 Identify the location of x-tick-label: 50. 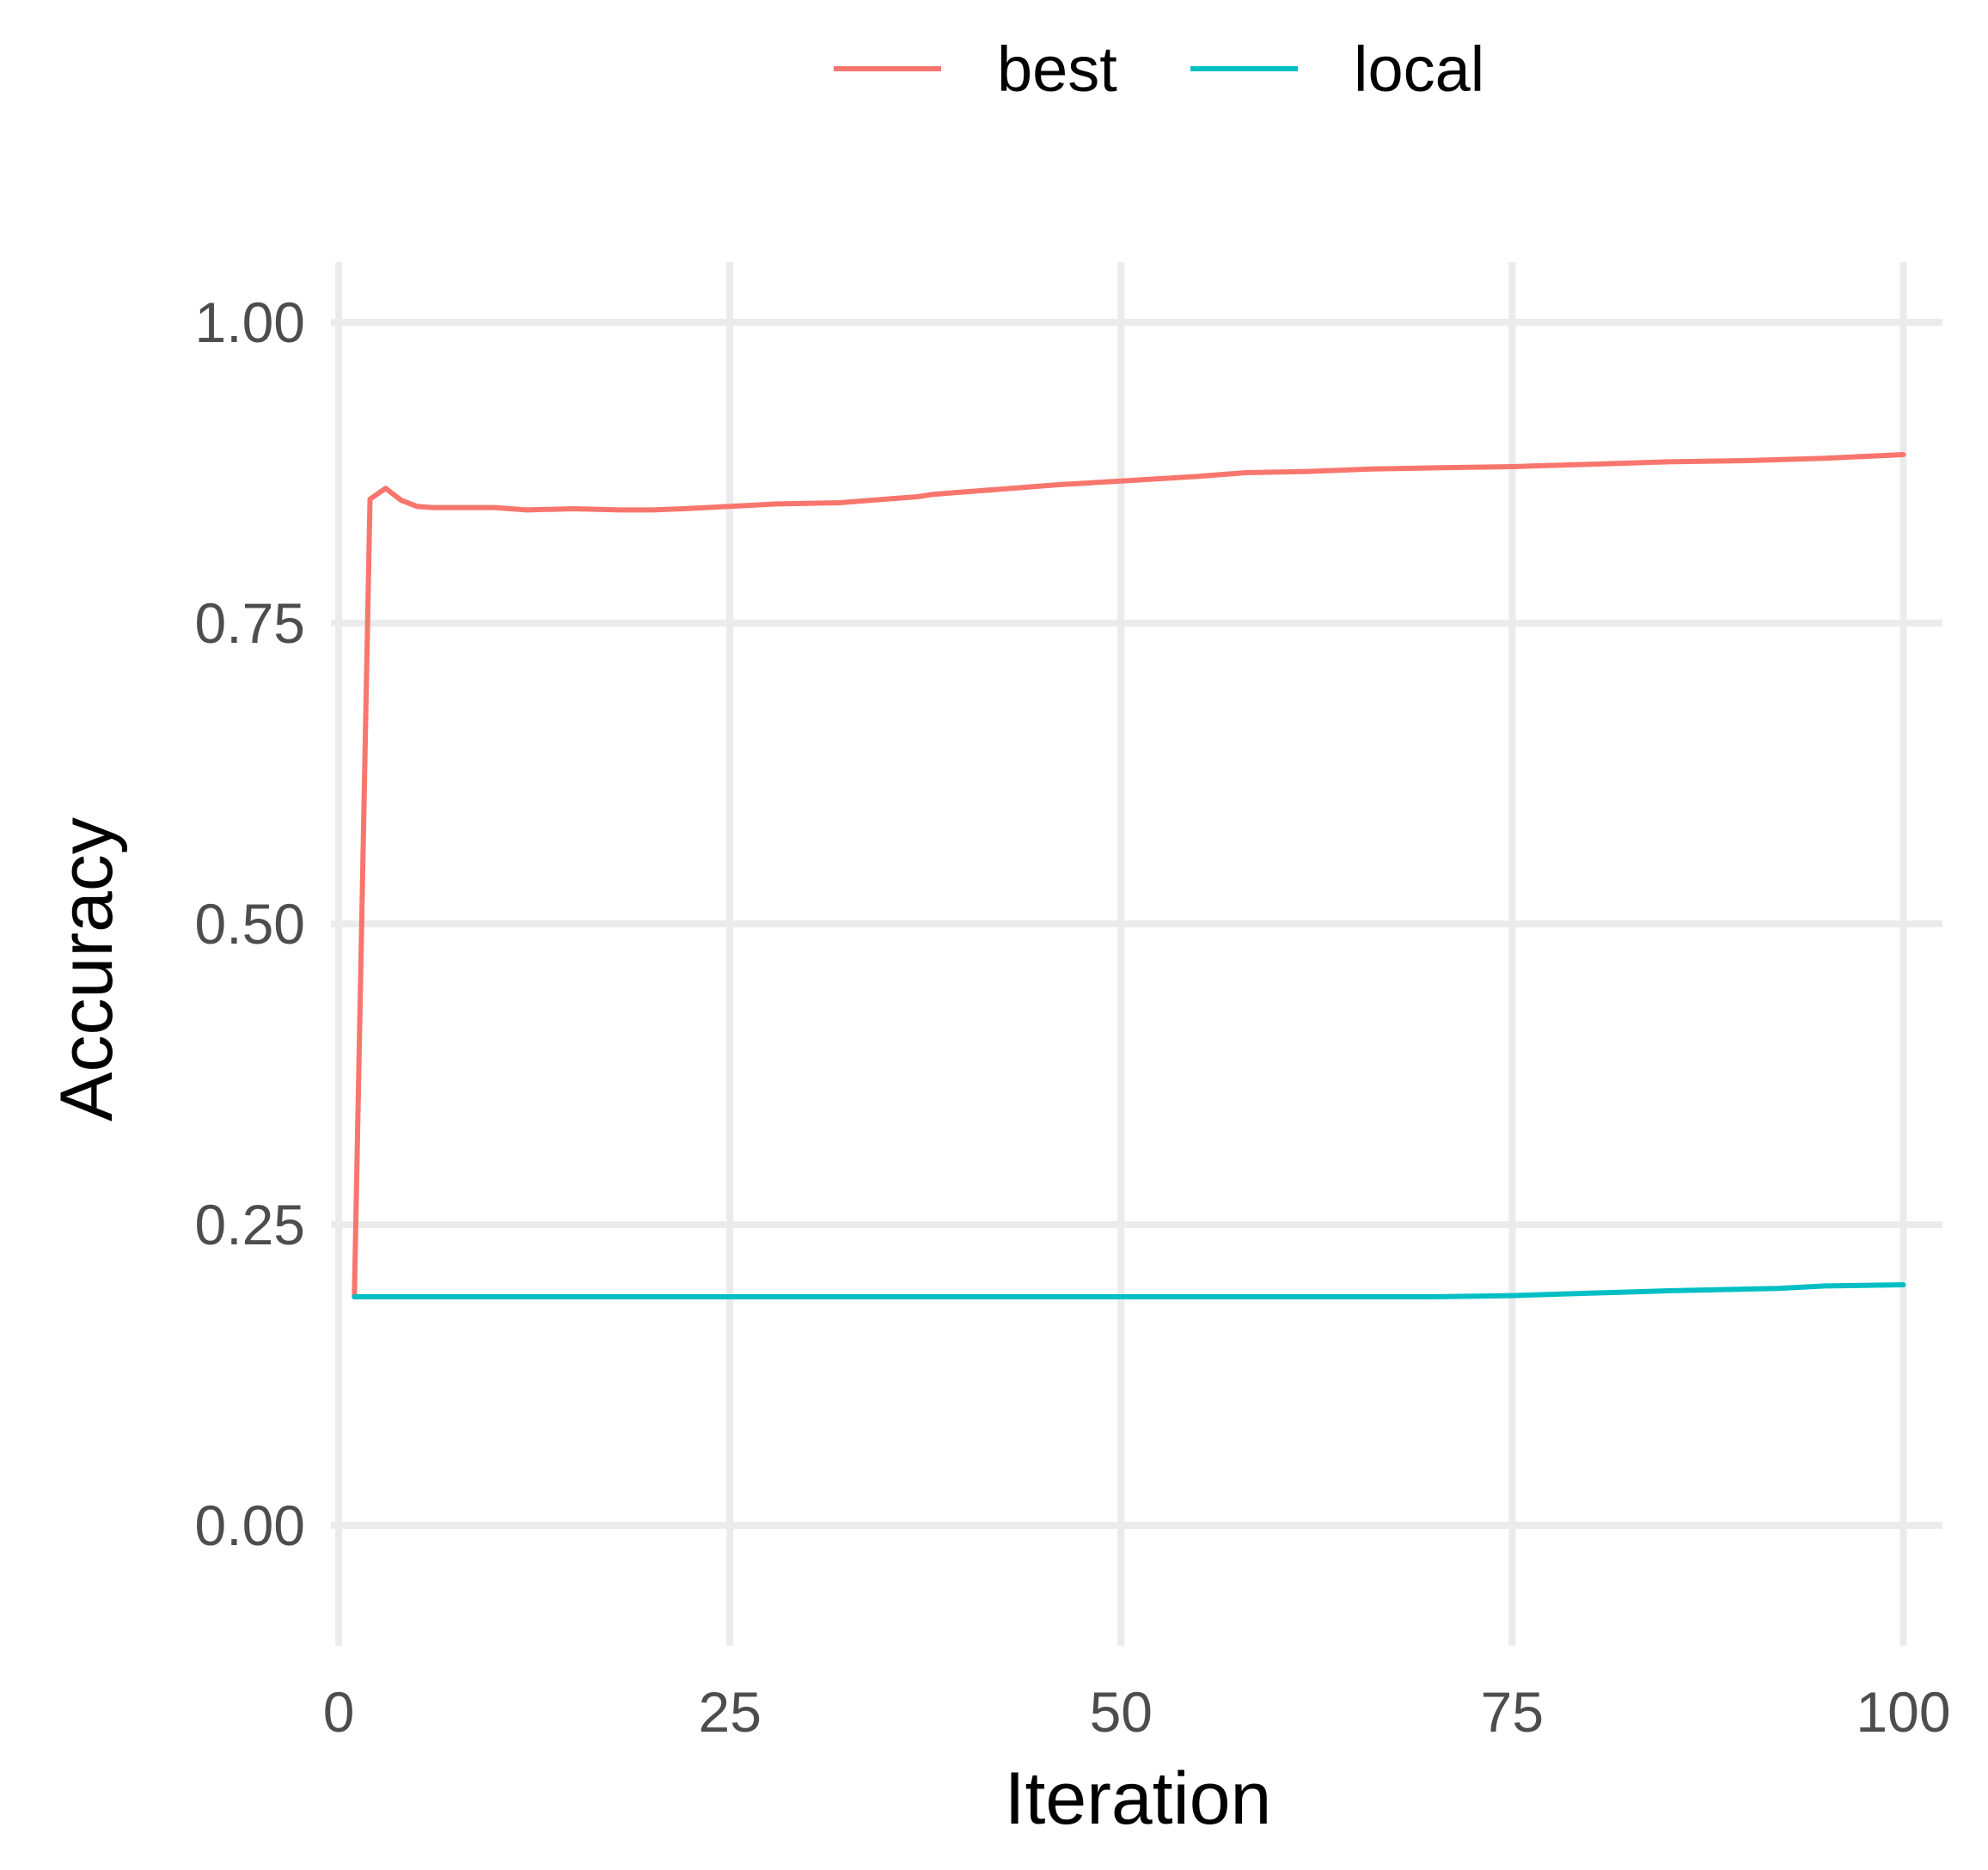
(1122, 1712).